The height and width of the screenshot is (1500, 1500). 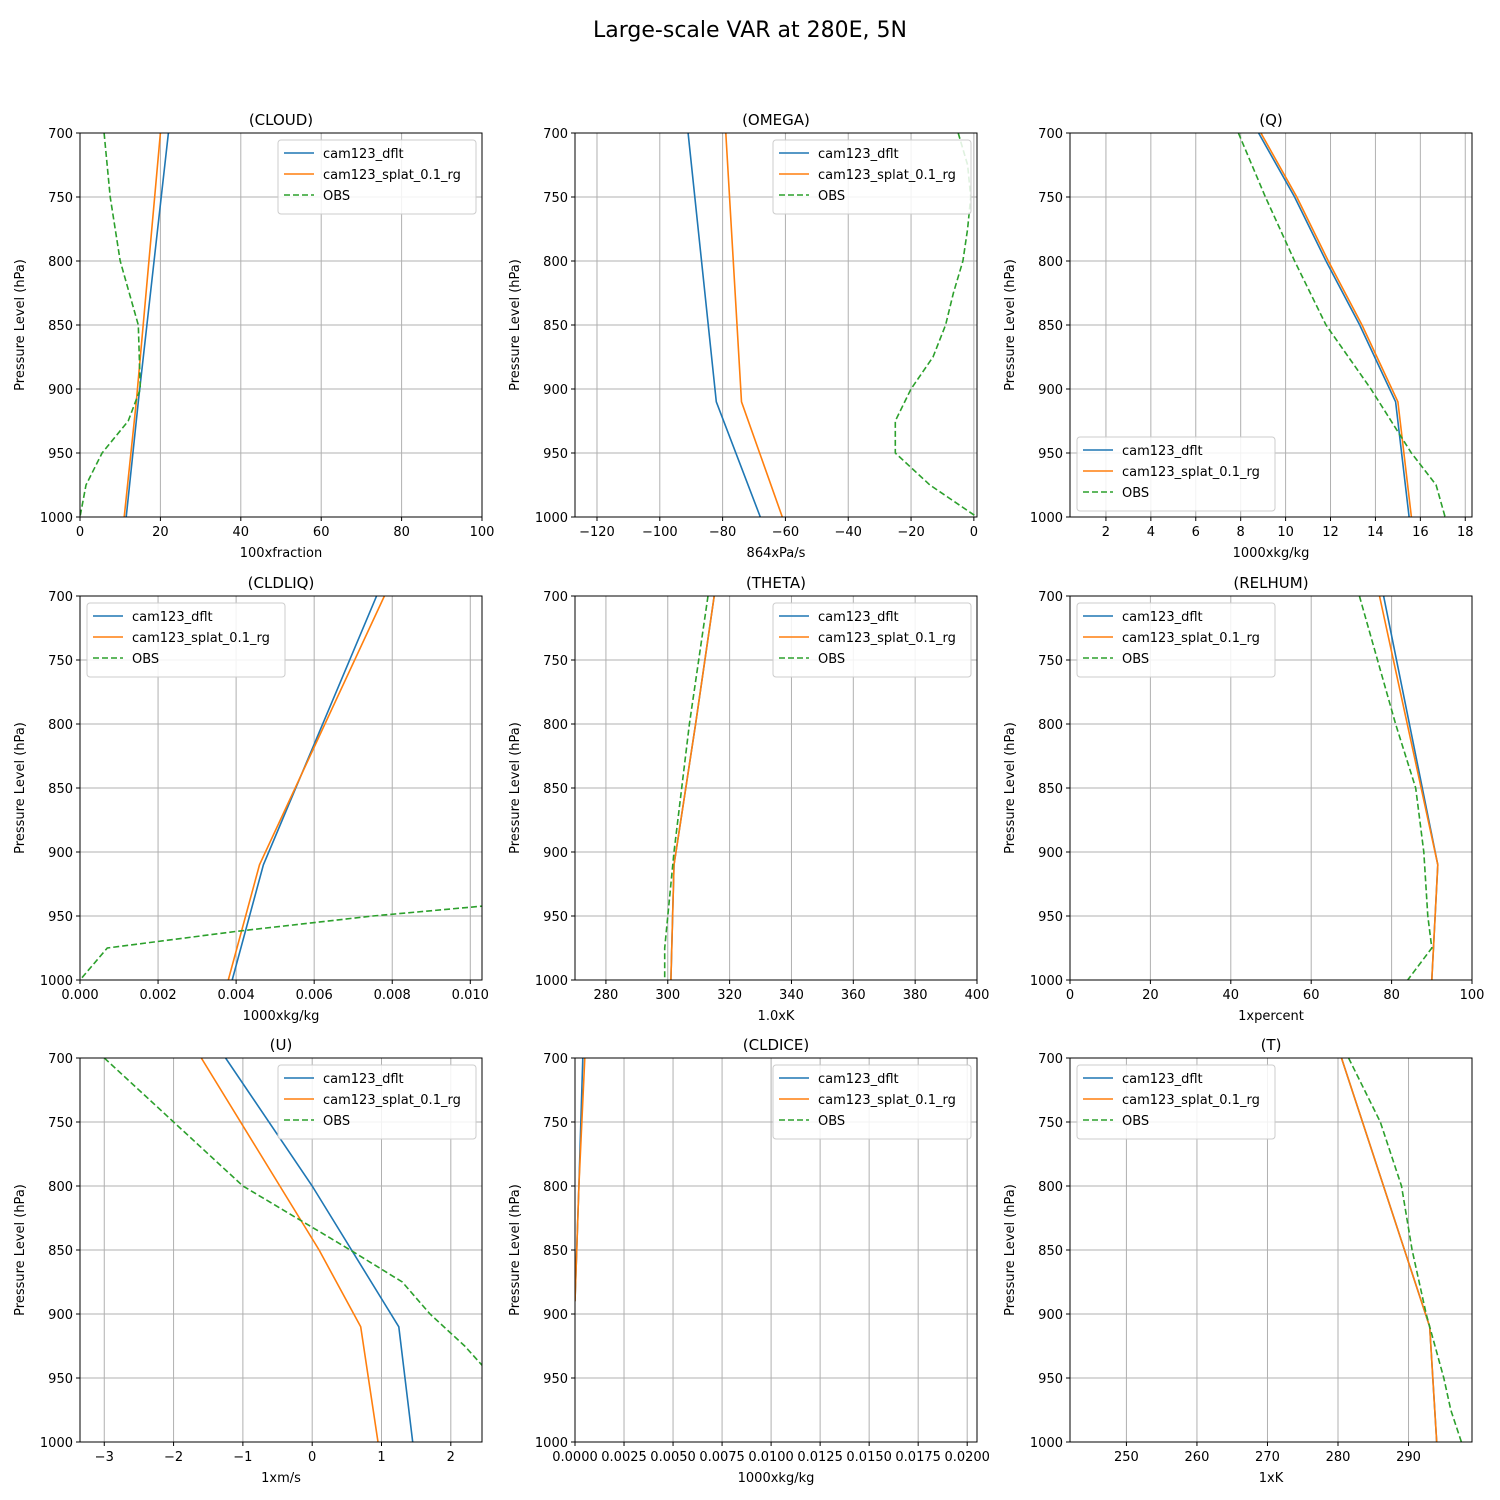 I want to click on x-tick-label: −60, so click(x=785, y=532).